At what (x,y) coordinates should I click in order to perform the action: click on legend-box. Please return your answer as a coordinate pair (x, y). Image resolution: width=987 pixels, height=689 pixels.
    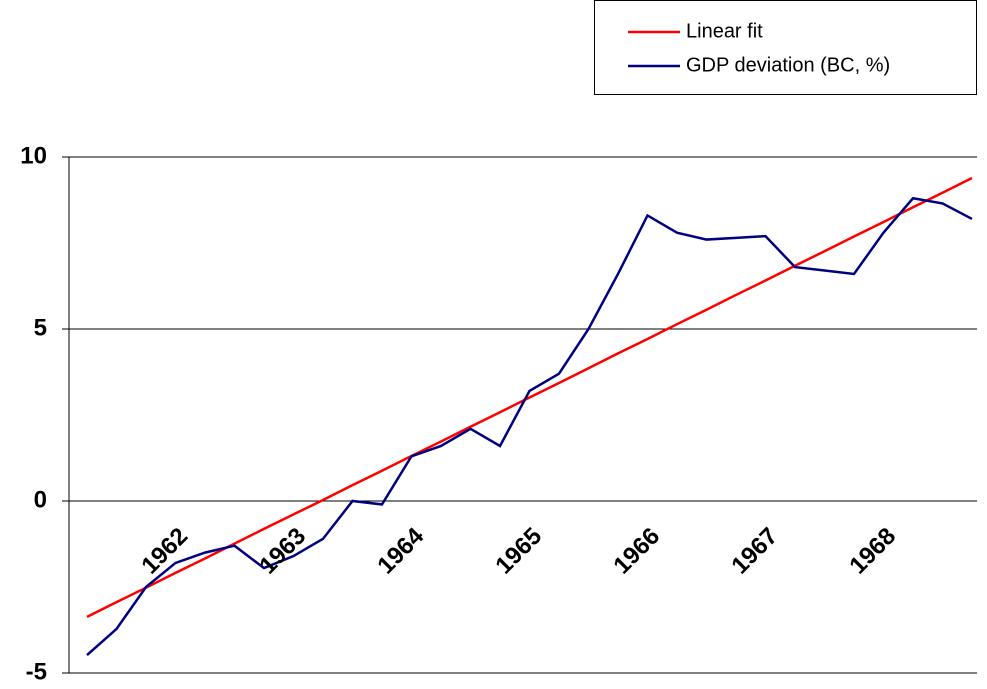
    Looking at the image, I should click on (785, 47).